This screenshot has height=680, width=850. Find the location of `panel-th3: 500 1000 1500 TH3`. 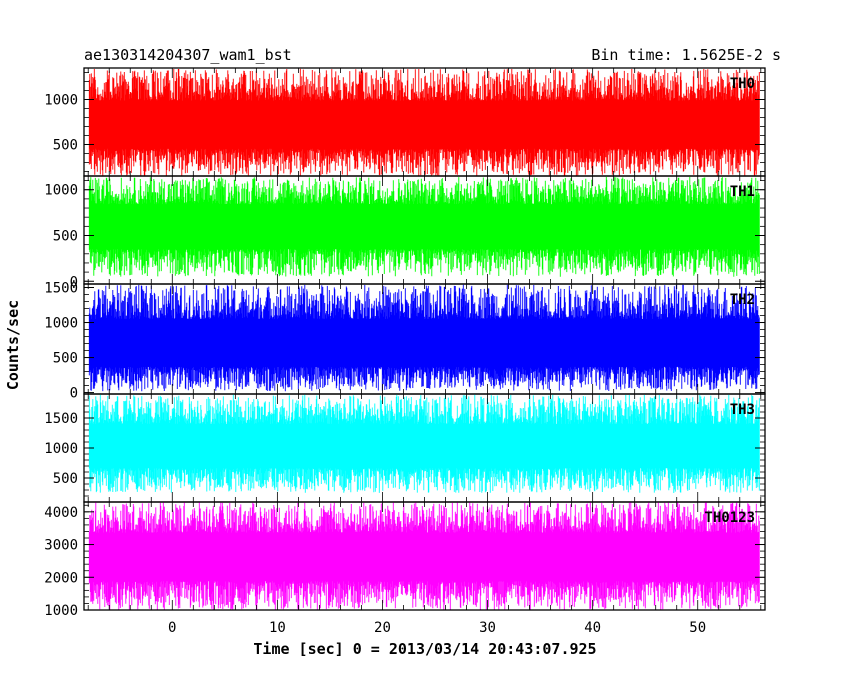

panel-th3: 500 1000 1500 TH3 is located at coordinates (405, 448).